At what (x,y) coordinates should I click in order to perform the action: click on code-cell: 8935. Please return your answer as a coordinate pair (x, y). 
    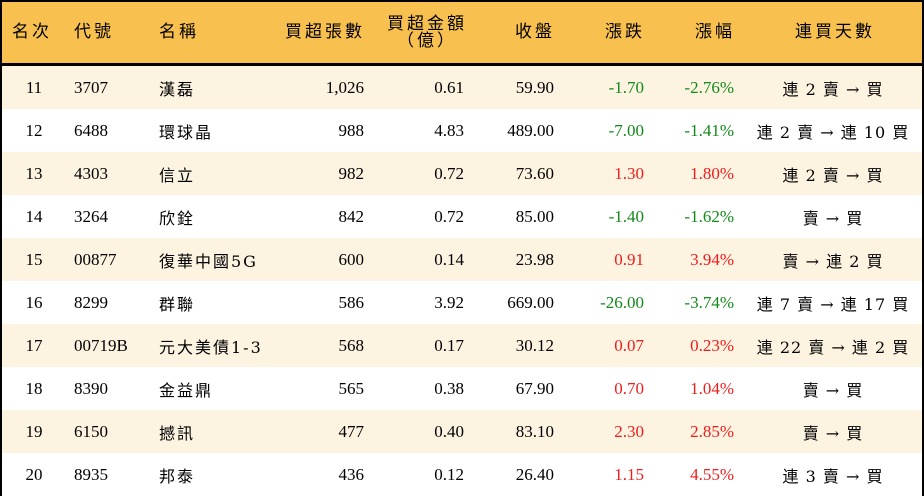
    Looking at the image, I should click on (91, 474).